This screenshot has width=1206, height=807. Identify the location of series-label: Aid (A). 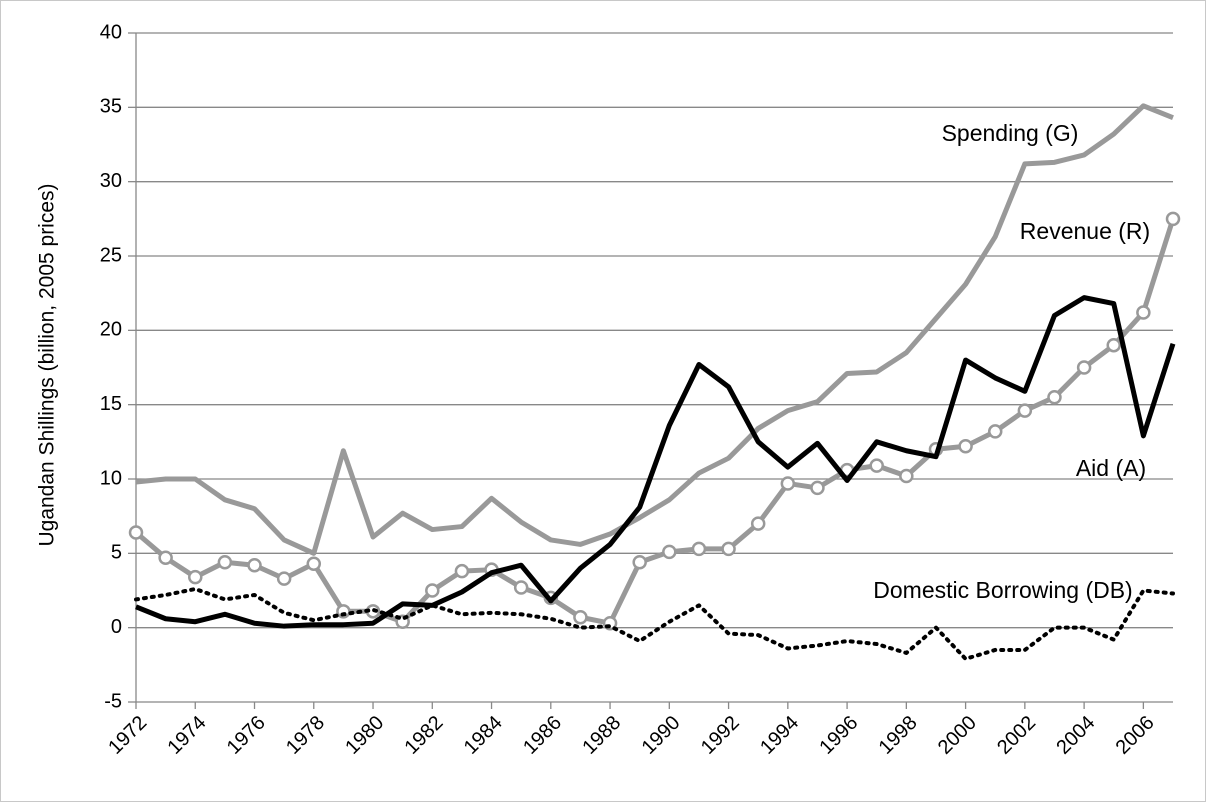
(1111, 468).